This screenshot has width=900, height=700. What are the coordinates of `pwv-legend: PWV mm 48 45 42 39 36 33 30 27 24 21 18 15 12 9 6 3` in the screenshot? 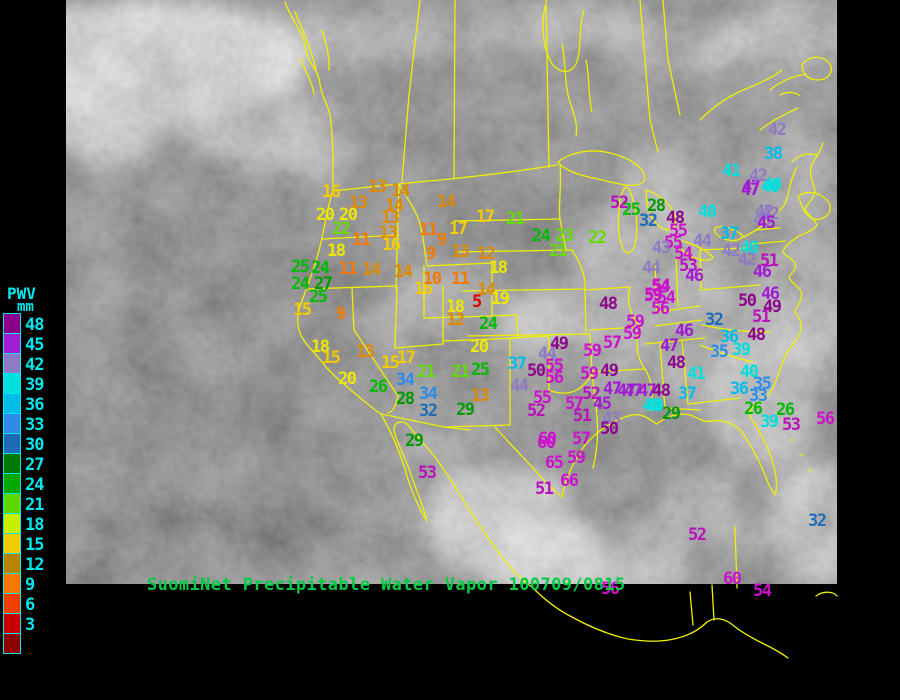 It's located at (32, 470).